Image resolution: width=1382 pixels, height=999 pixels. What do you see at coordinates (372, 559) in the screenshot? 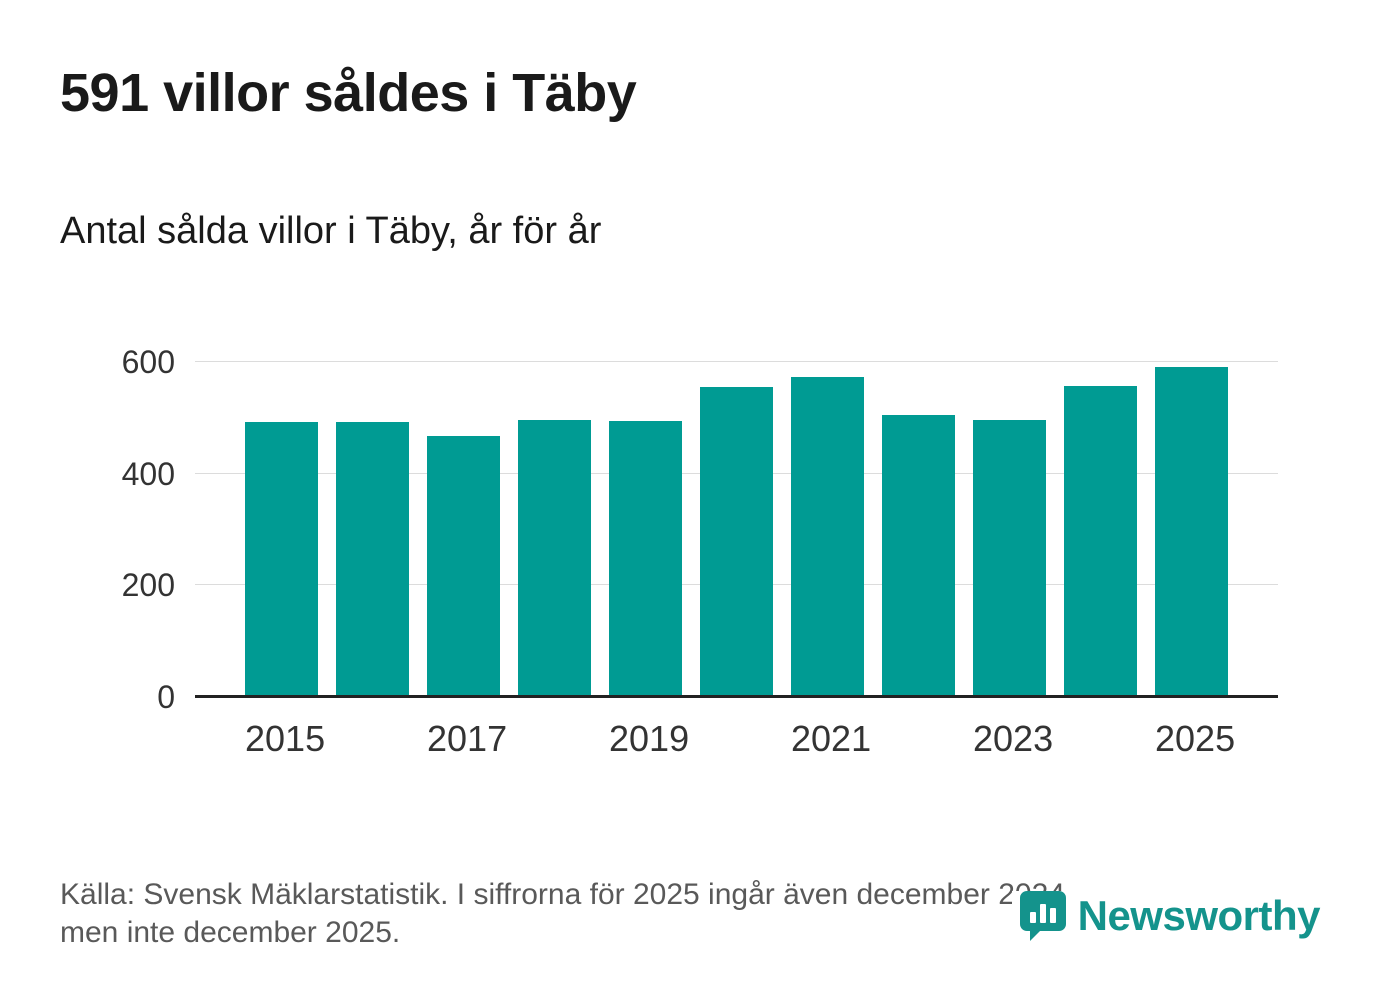
I see `bar-2016` at bounding box center [372, 559].